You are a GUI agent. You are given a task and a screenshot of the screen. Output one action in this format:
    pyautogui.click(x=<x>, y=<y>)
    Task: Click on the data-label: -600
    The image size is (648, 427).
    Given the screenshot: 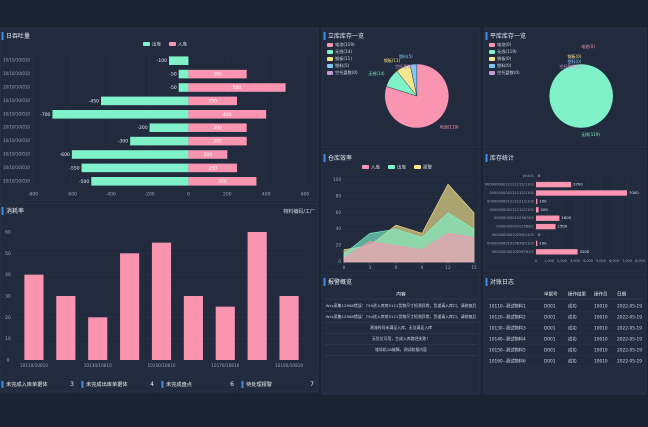 What is the action you would take?
    pyautogui.click(x=65, y=155)
    